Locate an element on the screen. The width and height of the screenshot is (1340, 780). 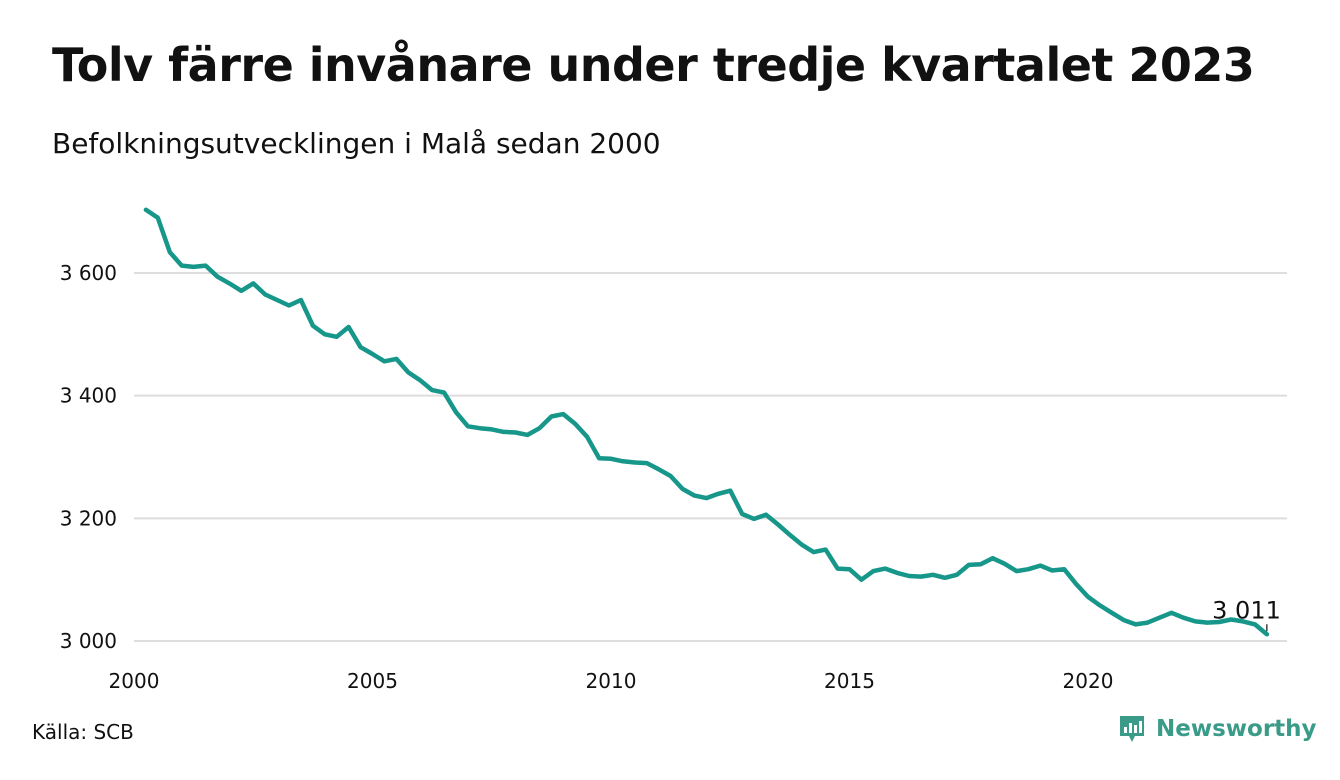
y-tick-label: 3 000 is located at coordinates (88, 641).